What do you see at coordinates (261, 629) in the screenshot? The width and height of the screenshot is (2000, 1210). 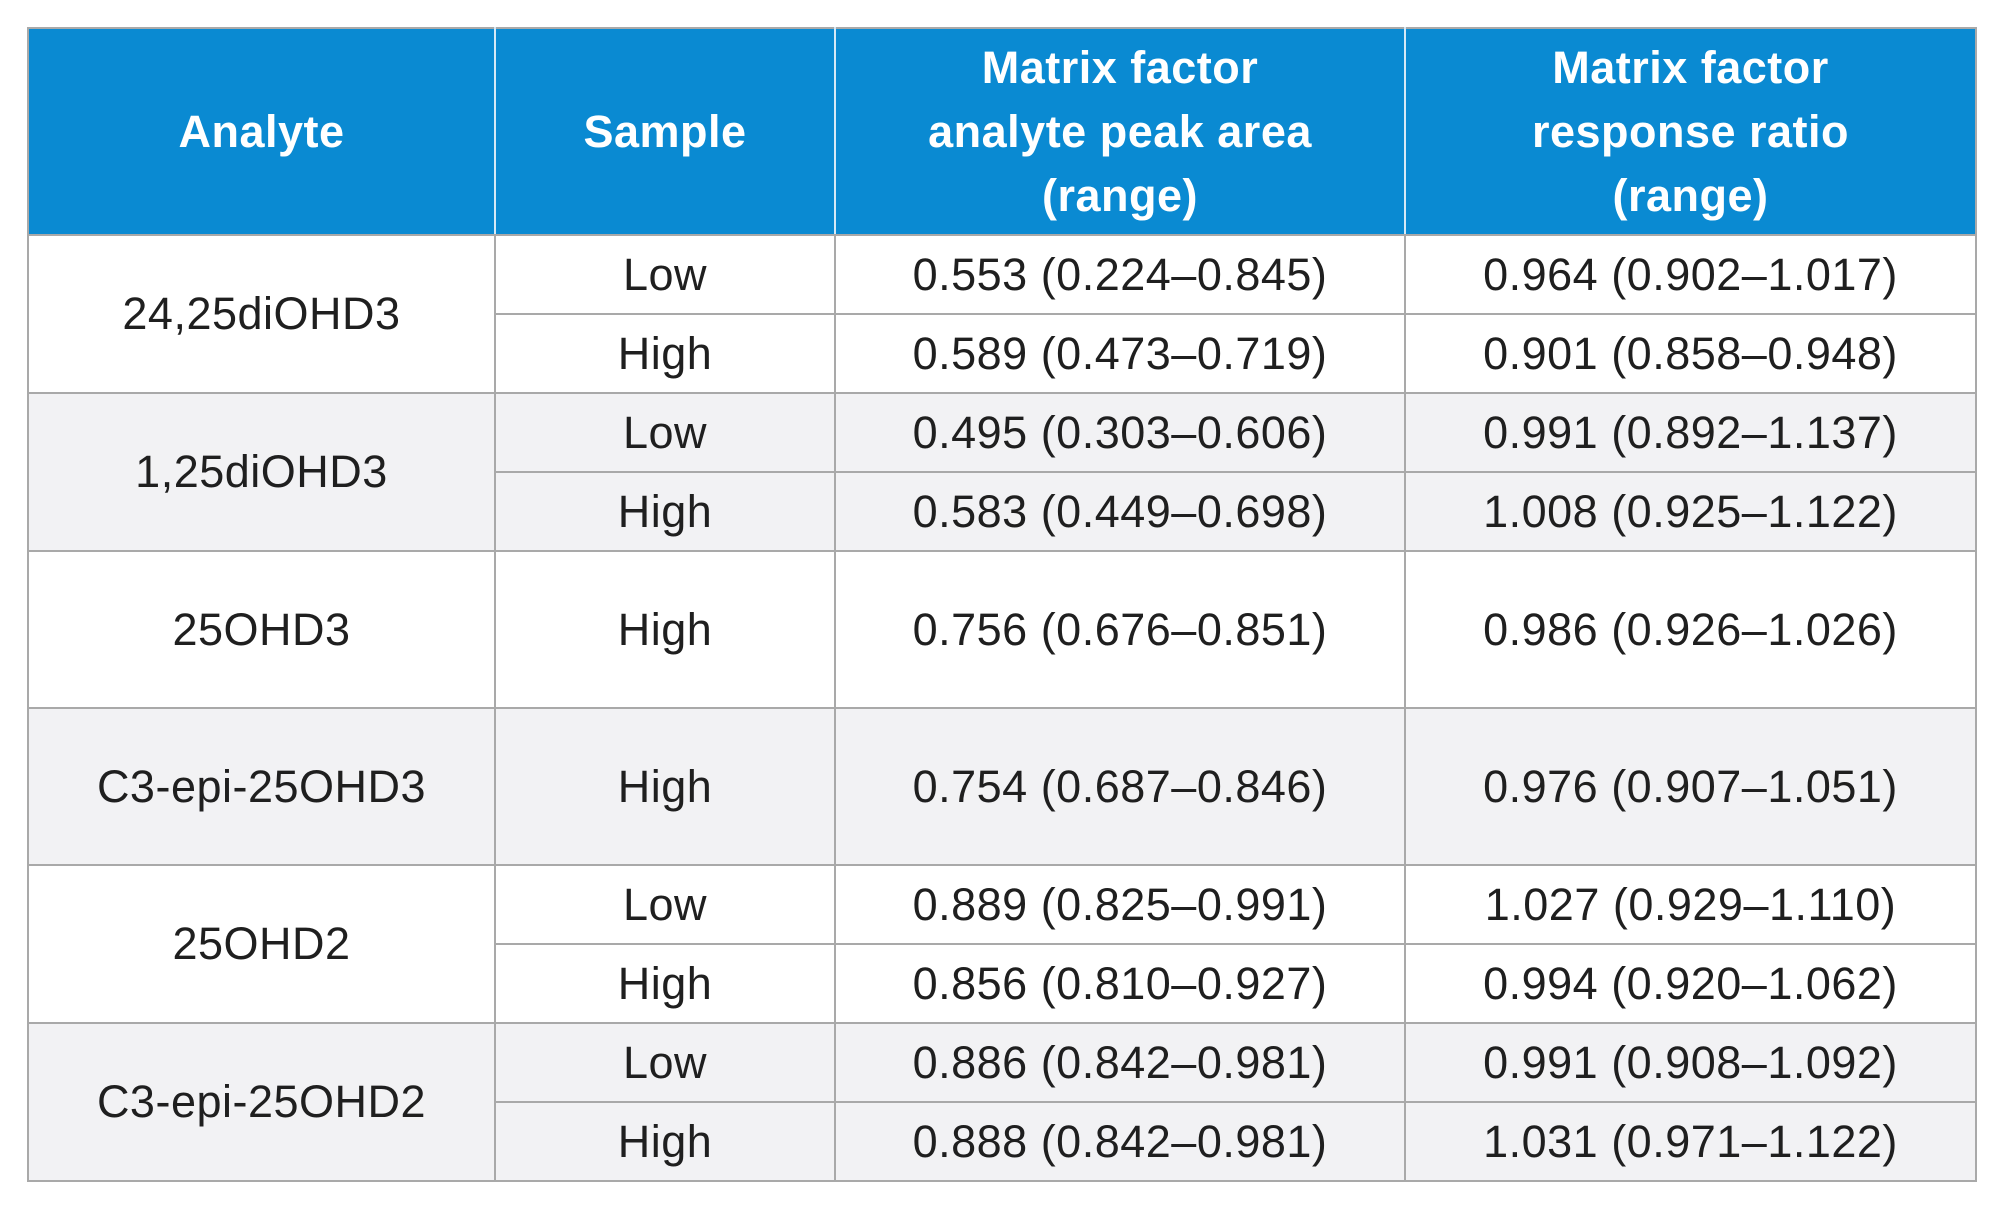 I see `analyte-cell: 25OHD3` at bounding box center [261, 629].